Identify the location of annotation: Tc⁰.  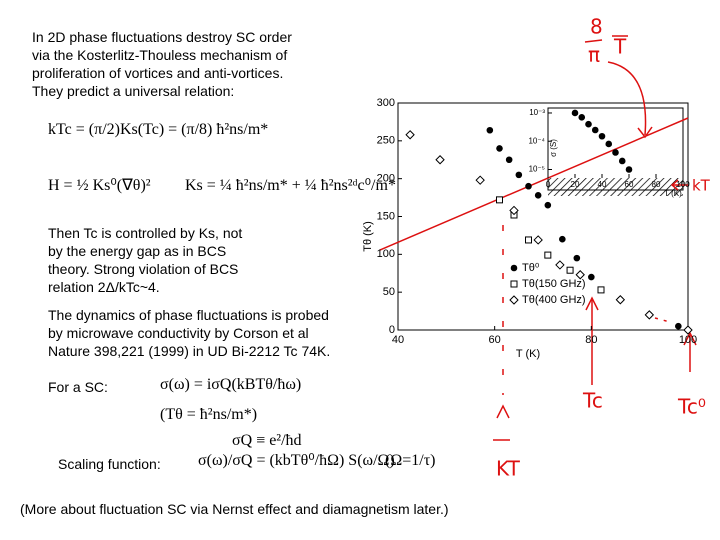
(691, 407).